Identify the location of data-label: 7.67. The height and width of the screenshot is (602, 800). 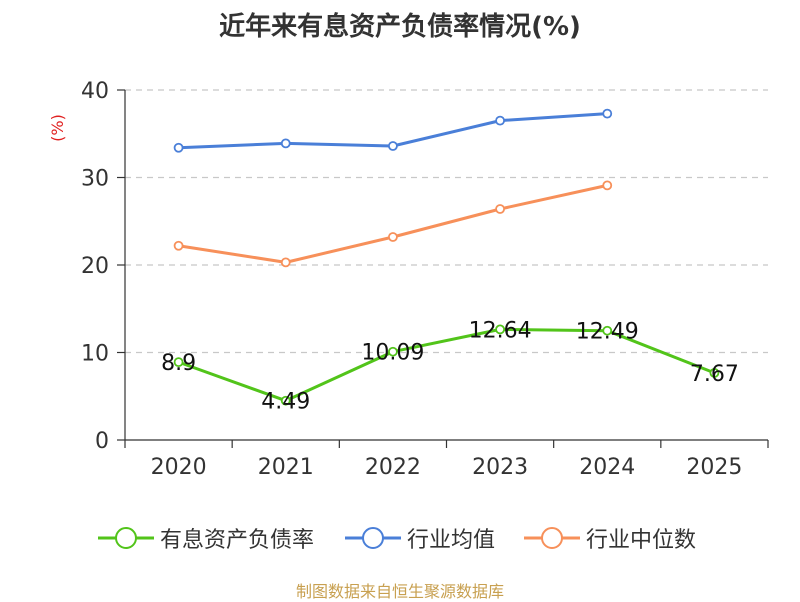
(714, 374).